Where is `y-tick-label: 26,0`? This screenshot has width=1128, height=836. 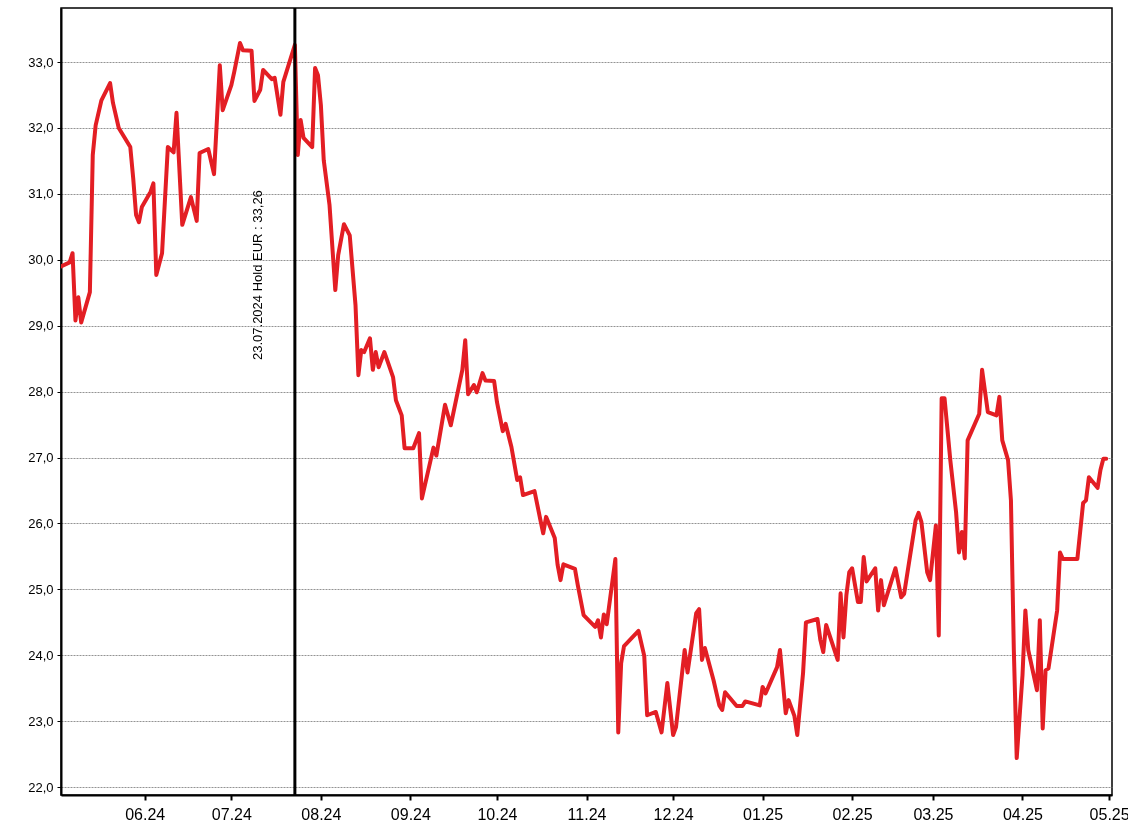
y-tick-label: 26,0 is located at coordinates (41, 523).